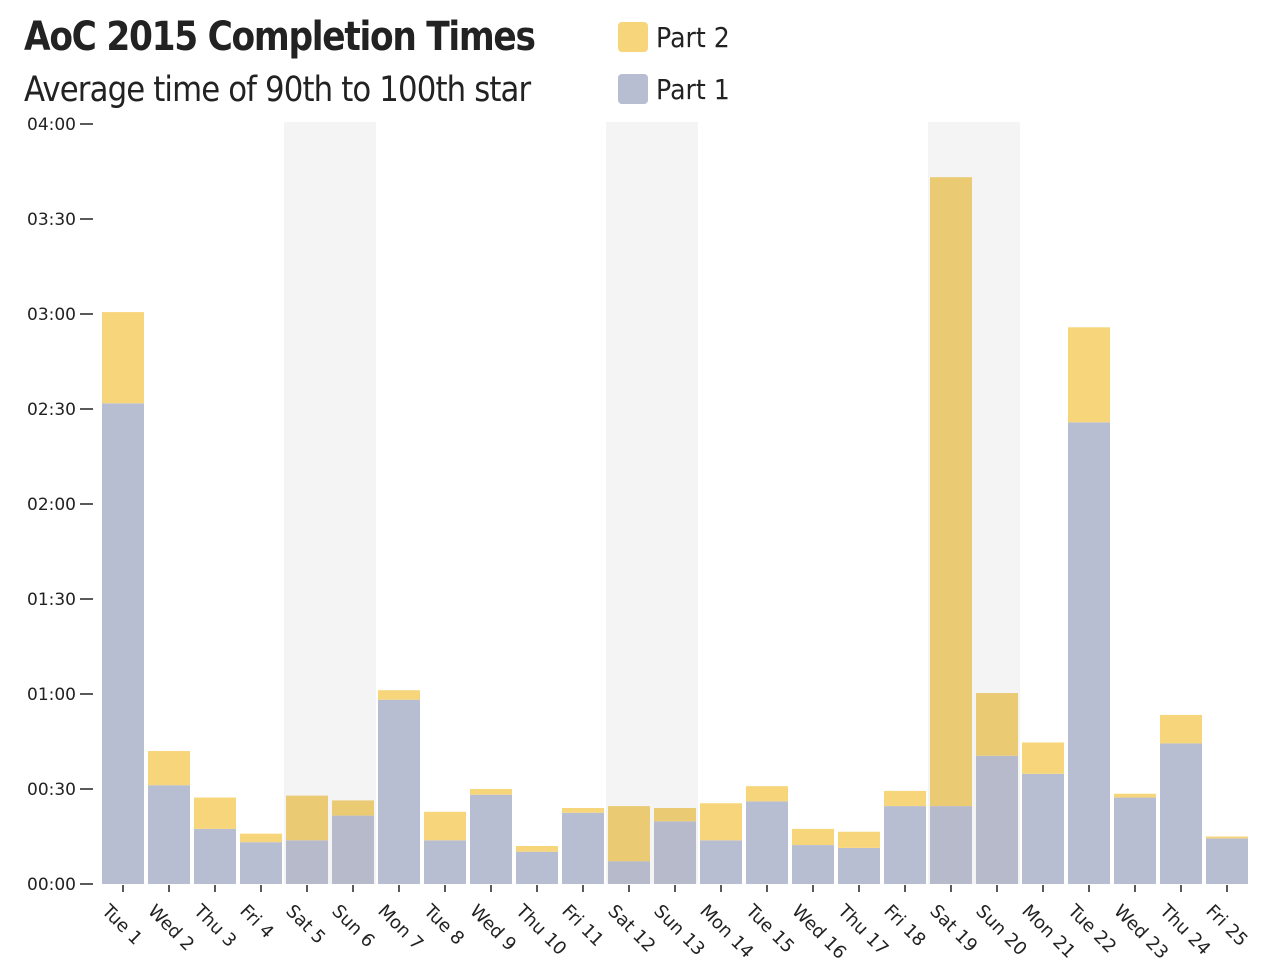 The image size is (1284, 980). Describe the element at coordinates (1000, 930) in the screenshot. I see `x-tick-label: Sun 20` at that location.